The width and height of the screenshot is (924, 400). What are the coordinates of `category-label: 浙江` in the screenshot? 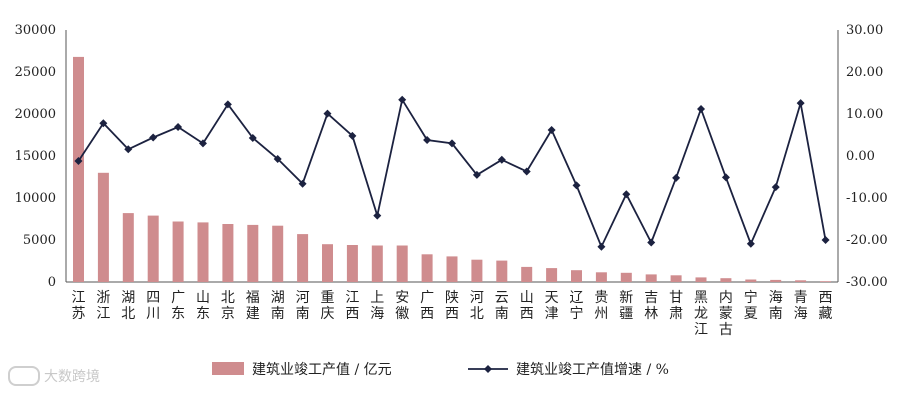 It's located at (103, 306).